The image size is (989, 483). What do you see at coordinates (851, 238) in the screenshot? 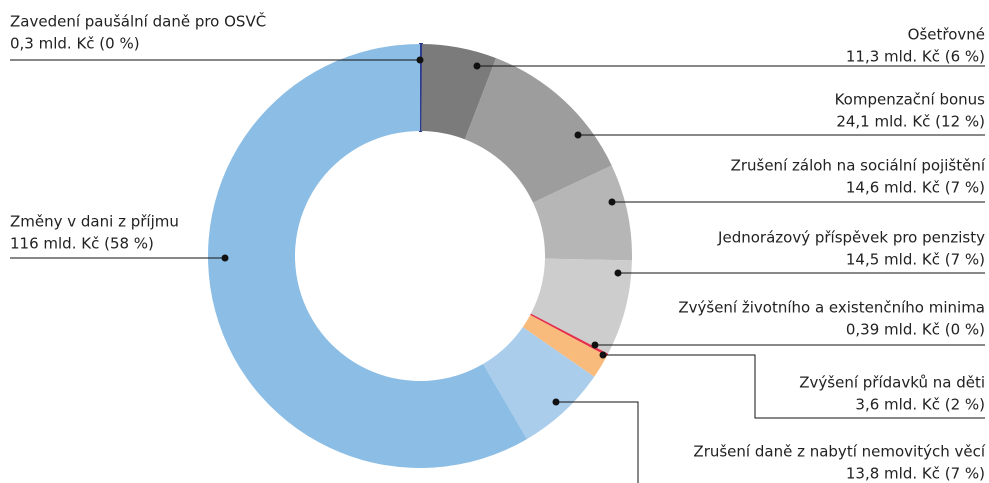
I see `label-name: Jednorázový příspěvek pro penzisty` at bounding box center [851, 238].